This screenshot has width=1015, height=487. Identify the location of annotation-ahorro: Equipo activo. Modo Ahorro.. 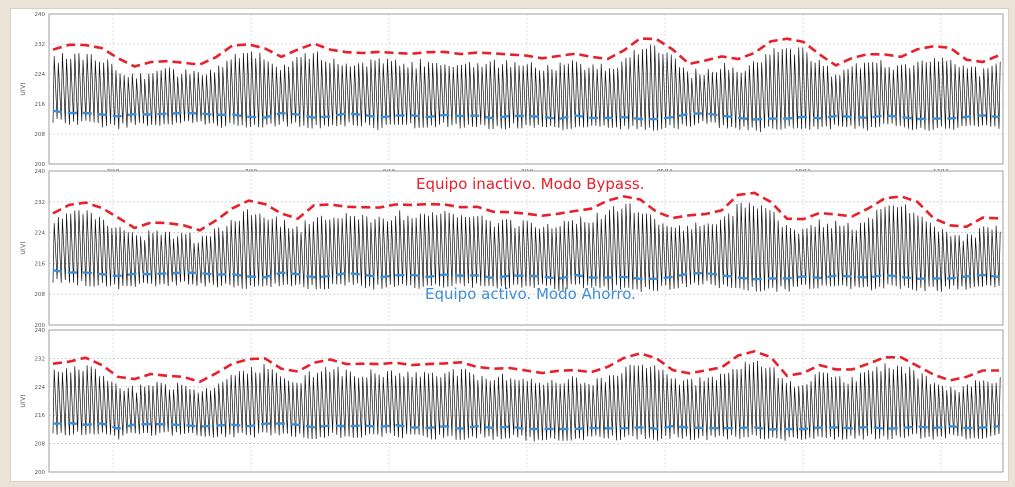
(530, 294).